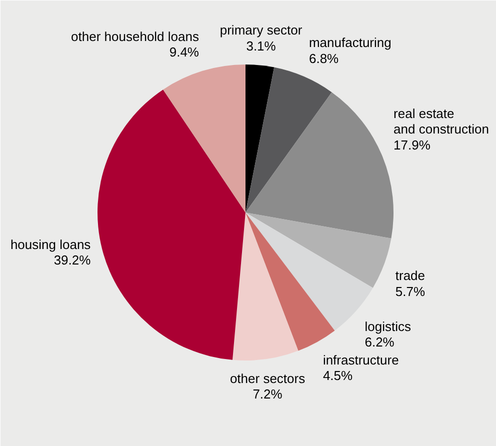 The height and width of the screenshot is (446, 496). I want to click on slice-label: real estate and construction, so click(441, 121).